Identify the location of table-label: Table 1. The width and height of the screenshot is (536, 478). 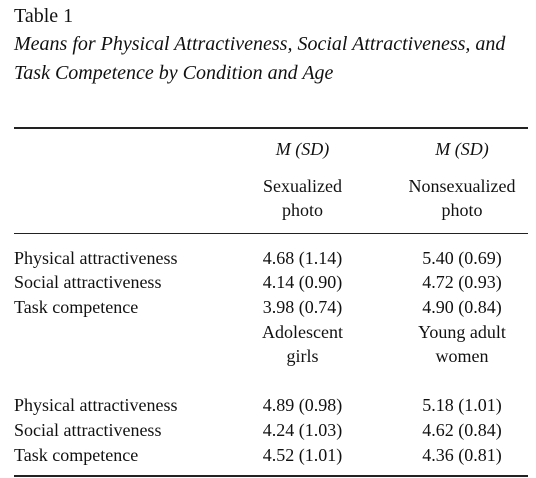
(44, 16).